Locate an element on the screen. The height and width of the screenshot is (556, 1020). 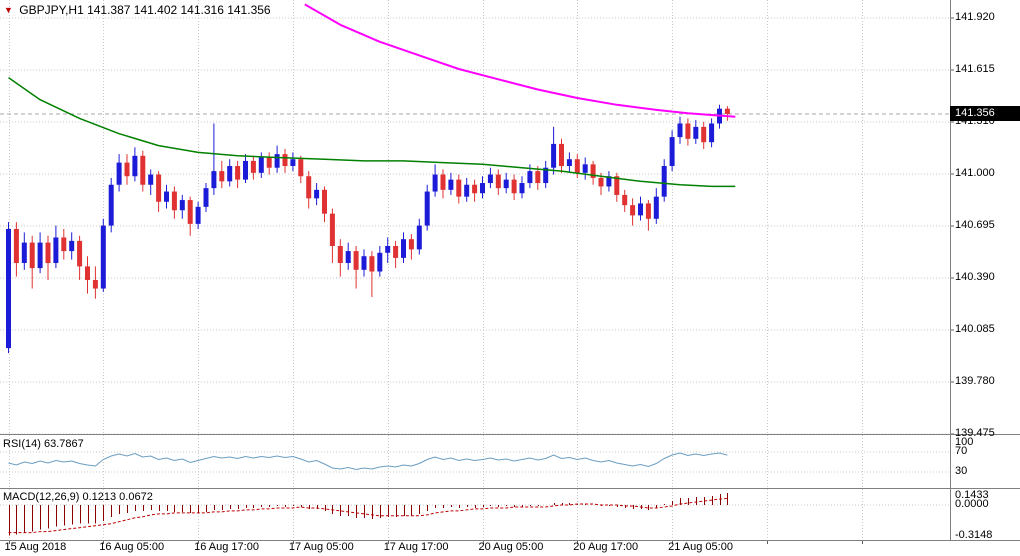
rsi-axis-label: 70 is located at coordinates (961, 451).